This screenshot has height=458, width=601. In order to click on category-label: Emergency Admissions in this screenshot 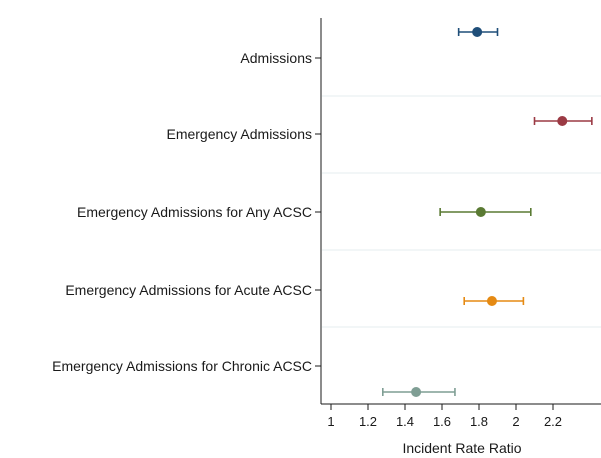, I will do `click(239, 134)`.